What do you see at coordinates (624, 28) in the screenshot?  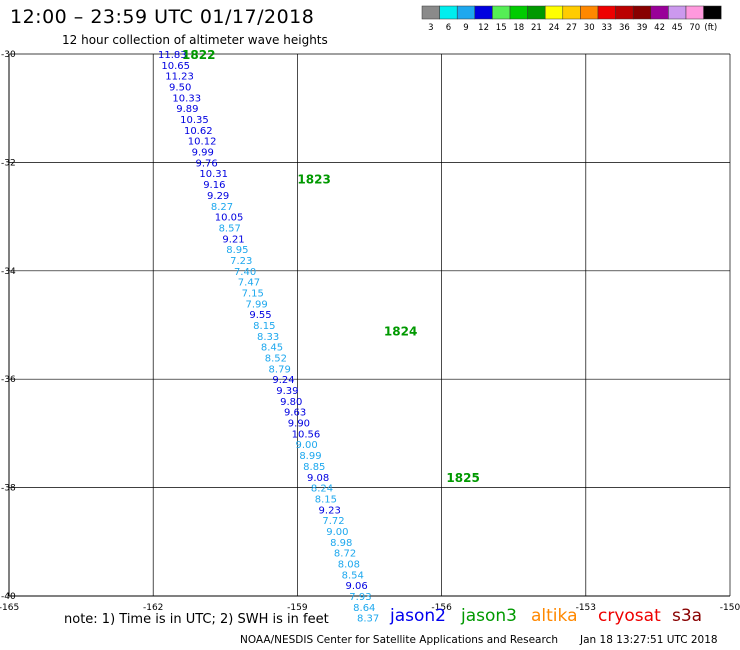 I see `colorbar-label: 36` at bounding box center [624, 28].